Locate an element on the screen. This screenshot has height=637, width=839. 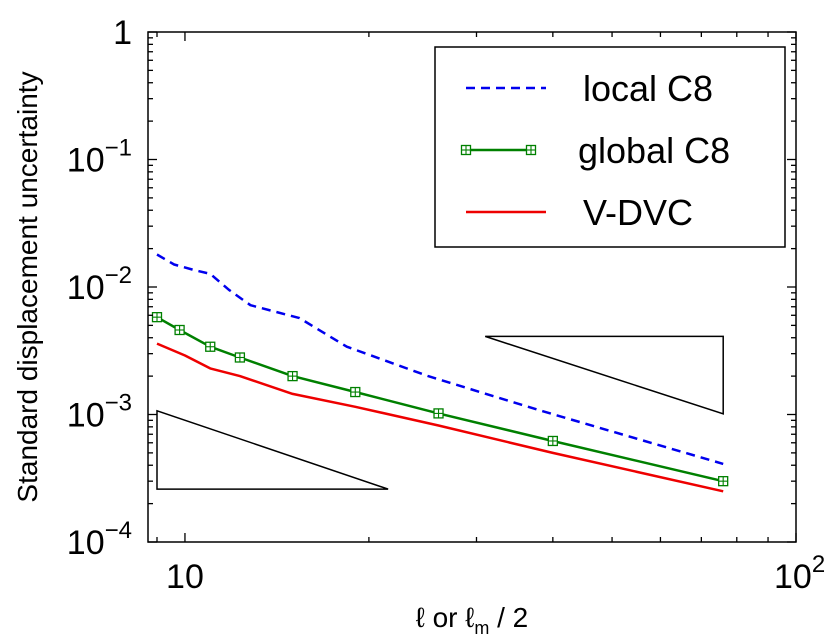
y-tick-label: 1 is located at coordinates (122, 33).